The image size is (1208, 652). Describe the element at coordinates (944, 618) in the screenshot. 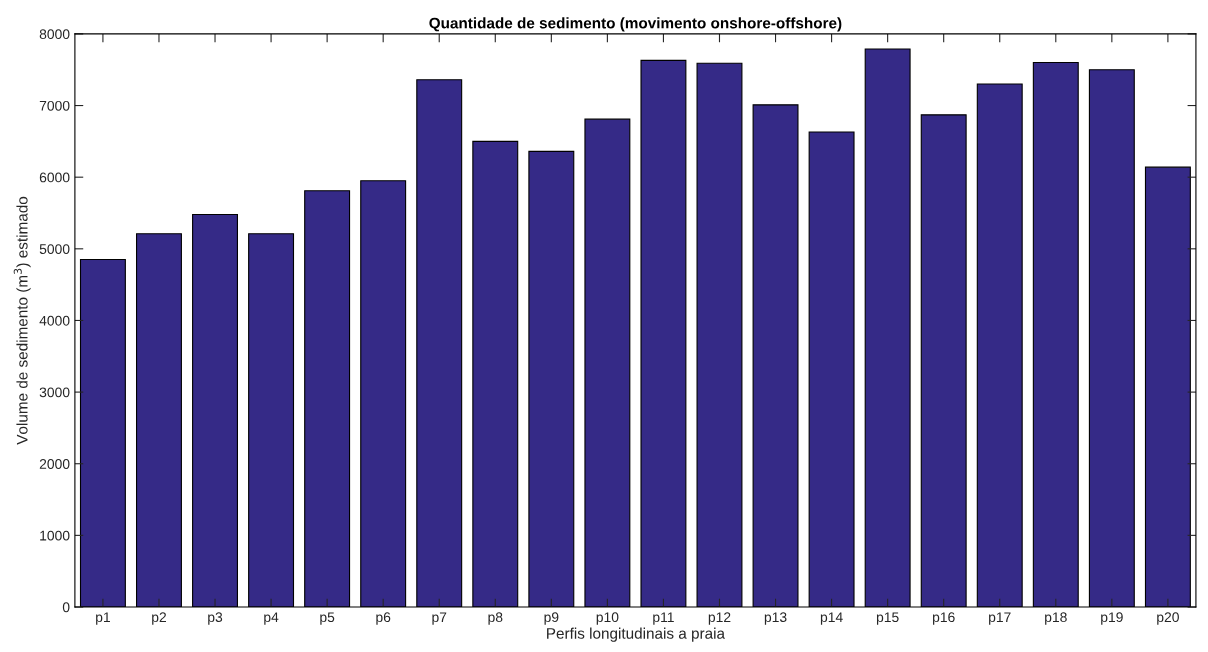

I see `x-tick-label: p16` at that location.